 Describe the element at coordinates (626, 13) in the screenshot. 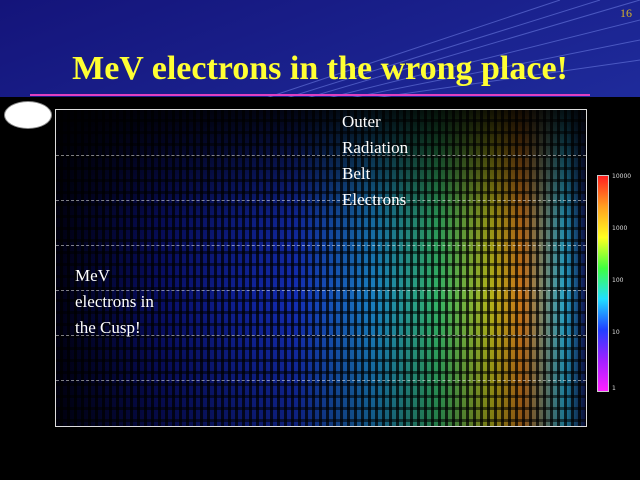

I see `slide-number: 16` at that location.